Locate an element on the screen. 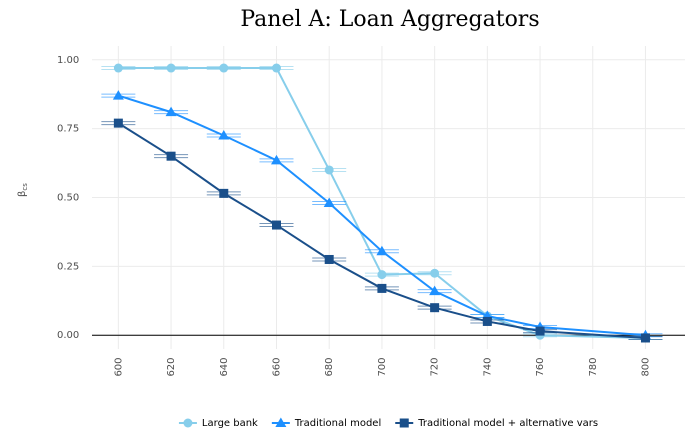  y-axis-label: βcs is located at coordinates (23, 190).